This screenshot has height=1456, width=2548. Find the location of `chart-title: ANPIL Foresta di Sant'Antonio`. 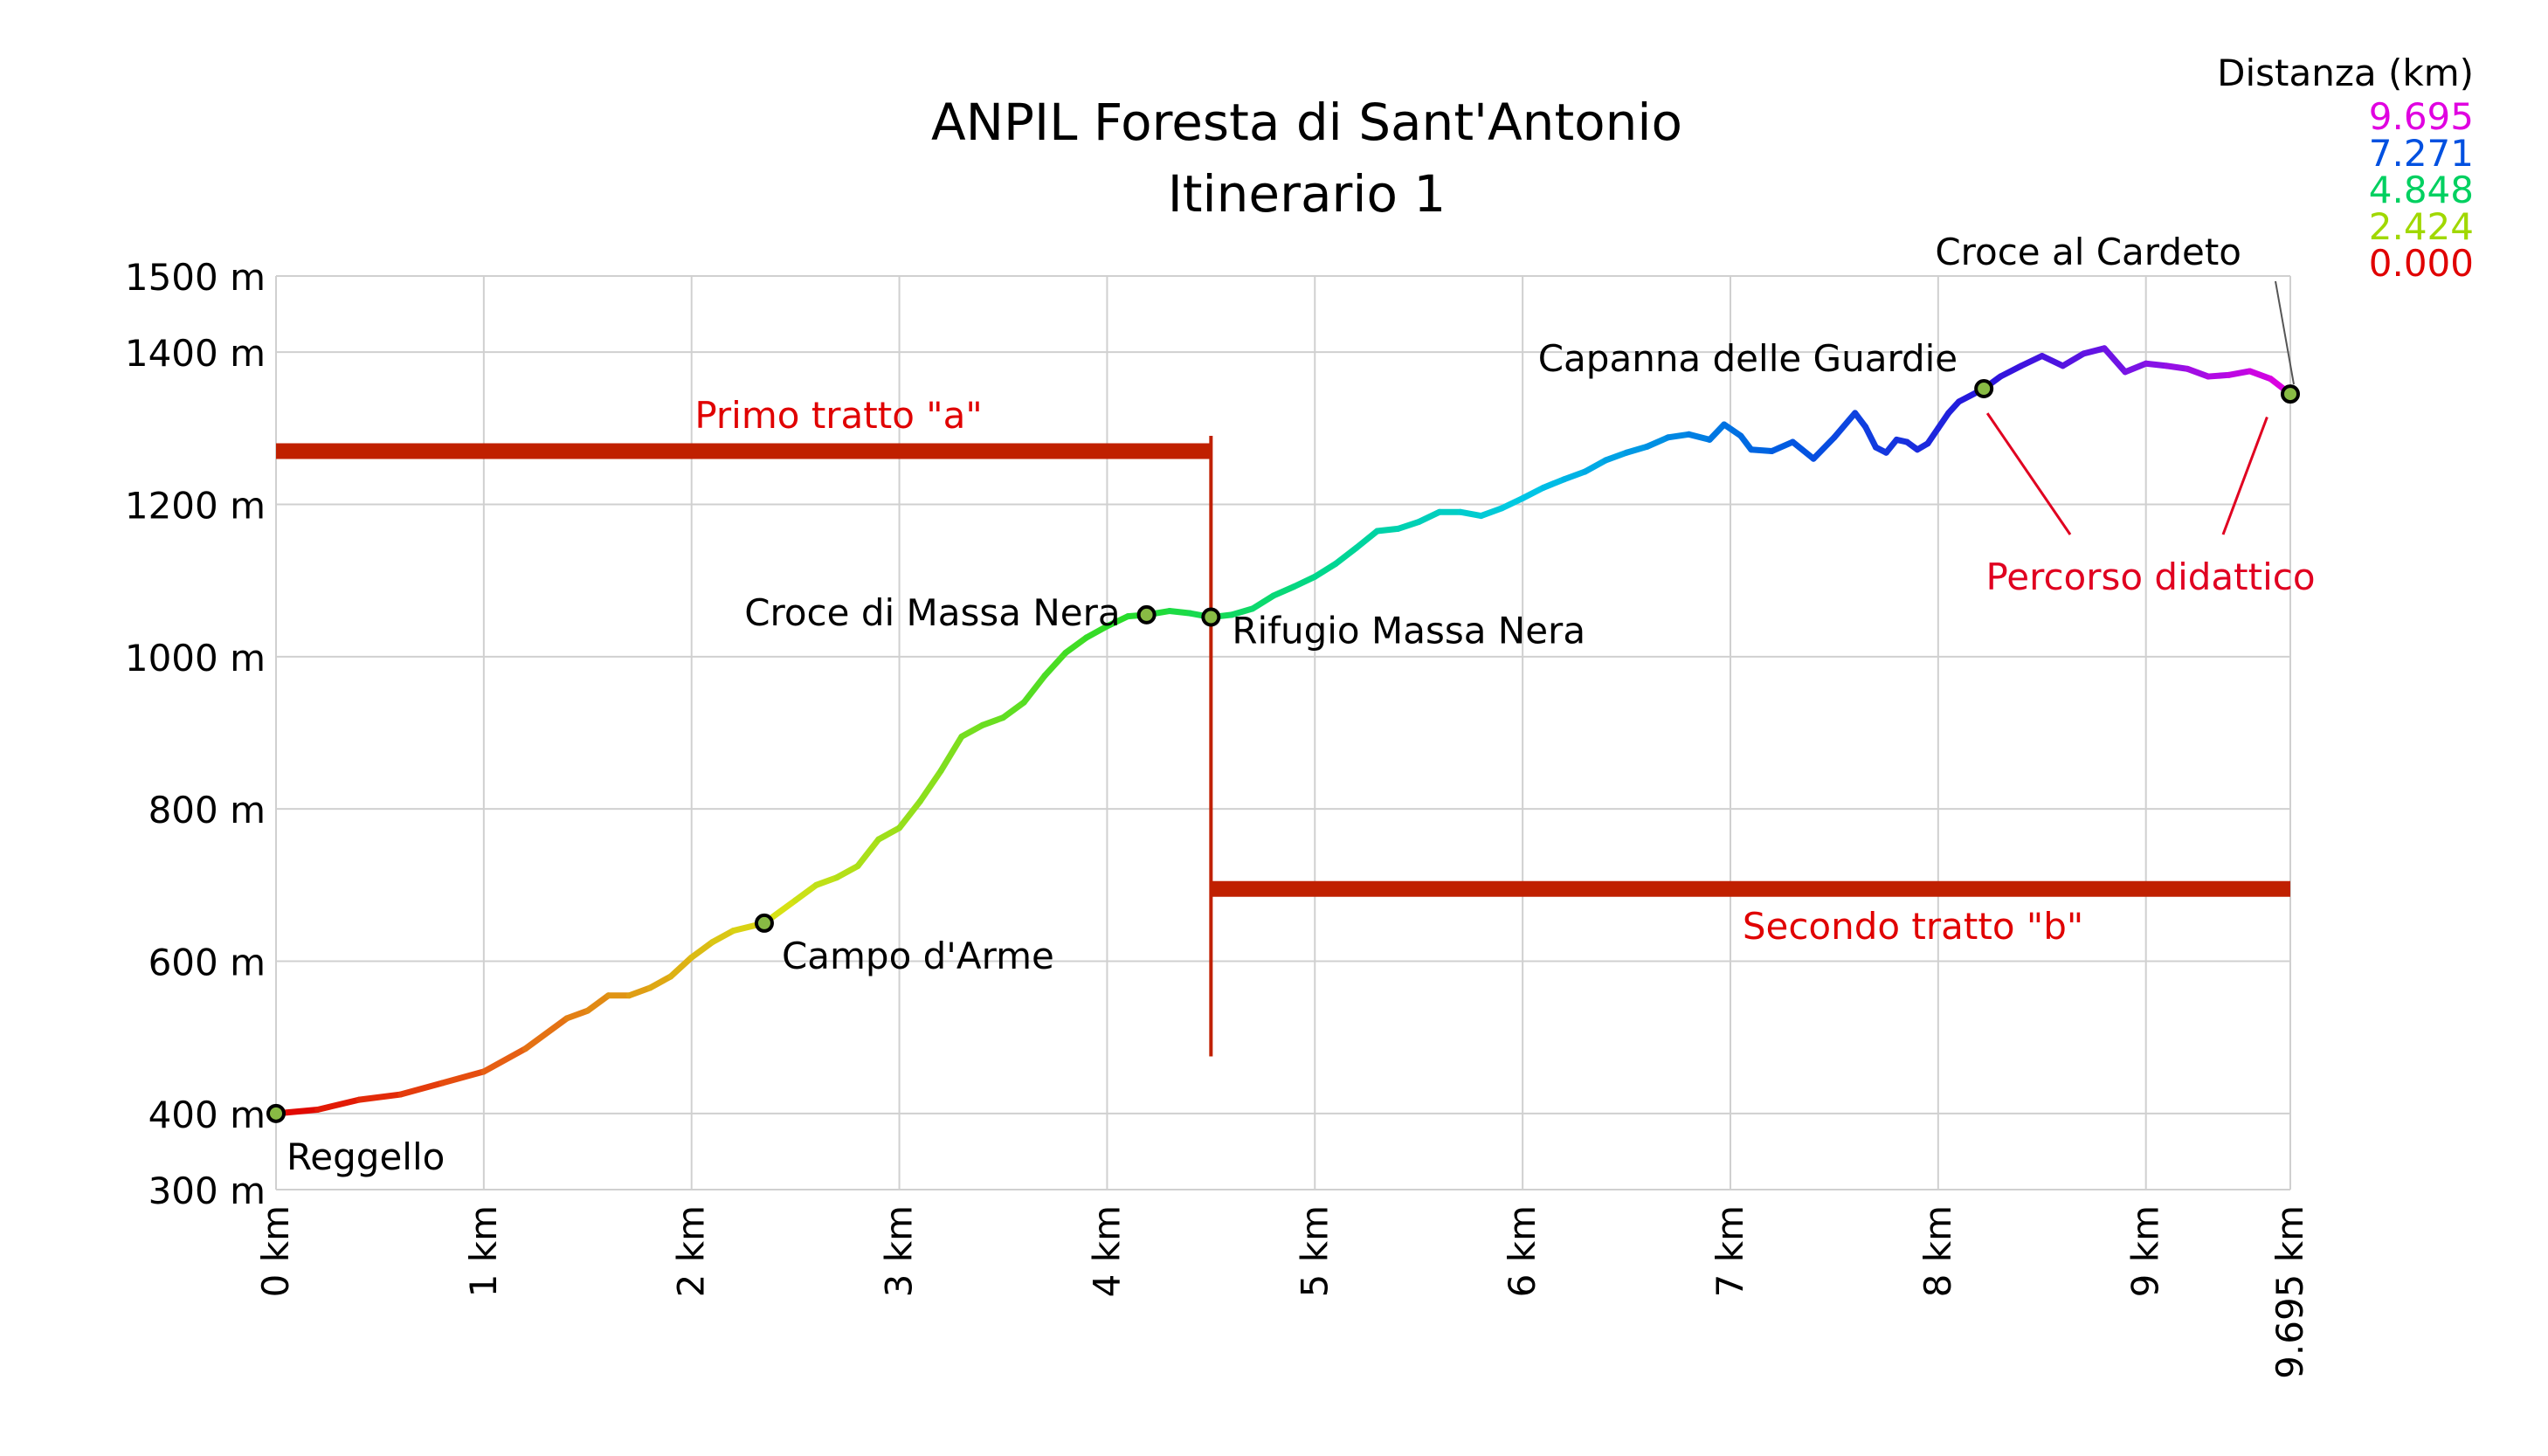

chart-title: ANPIL Foresta di Sant'Antonio is located at coordinates (1307, 122).